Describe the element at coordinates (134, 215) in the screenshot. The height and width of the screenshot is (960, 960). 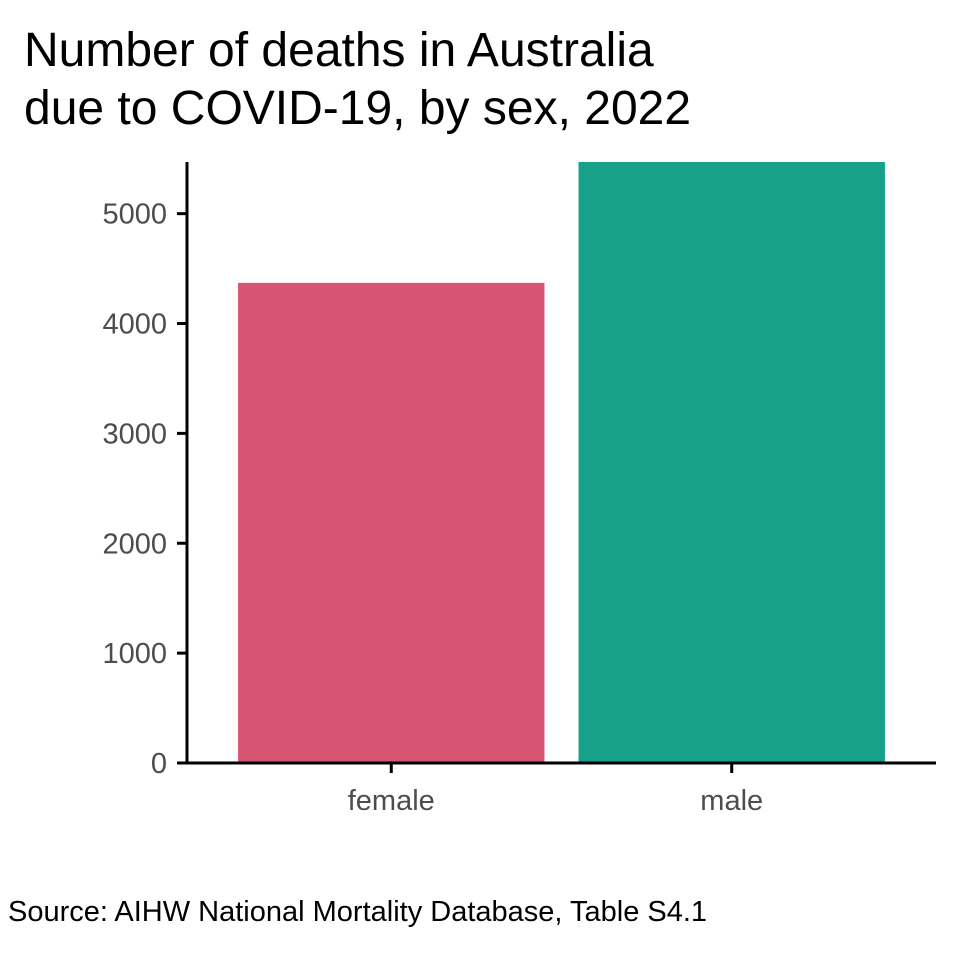
I see `y-tick-label: 5000` at that location.